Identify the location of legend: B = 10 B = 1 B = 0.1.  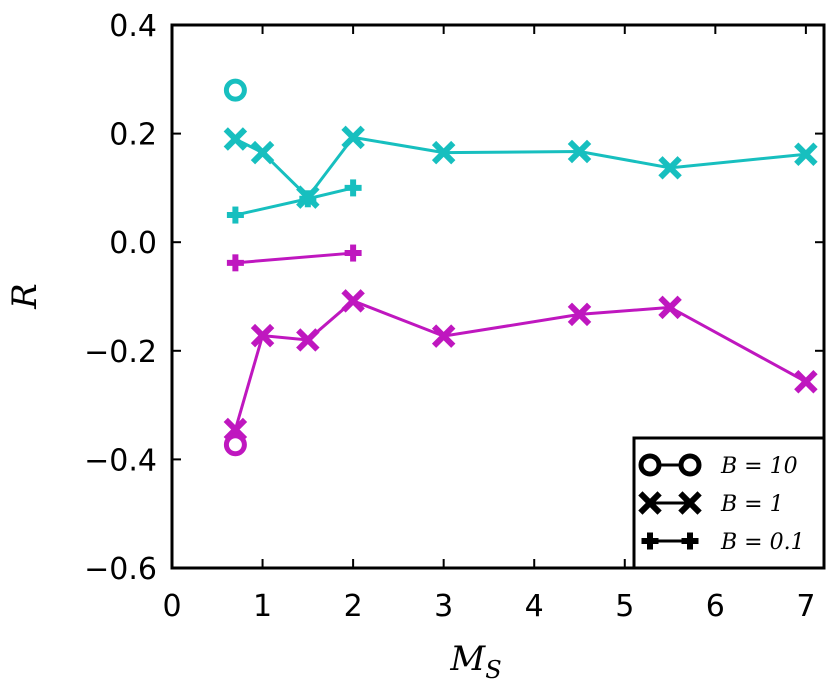
(729, 503).